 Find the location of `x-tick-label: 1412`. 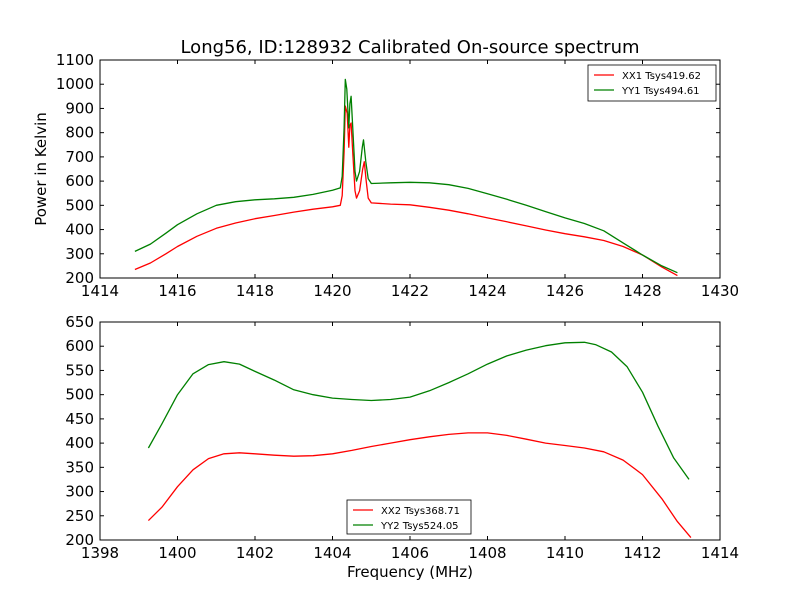

x-tick-label: 1412 is located at coordinates (642, 553).